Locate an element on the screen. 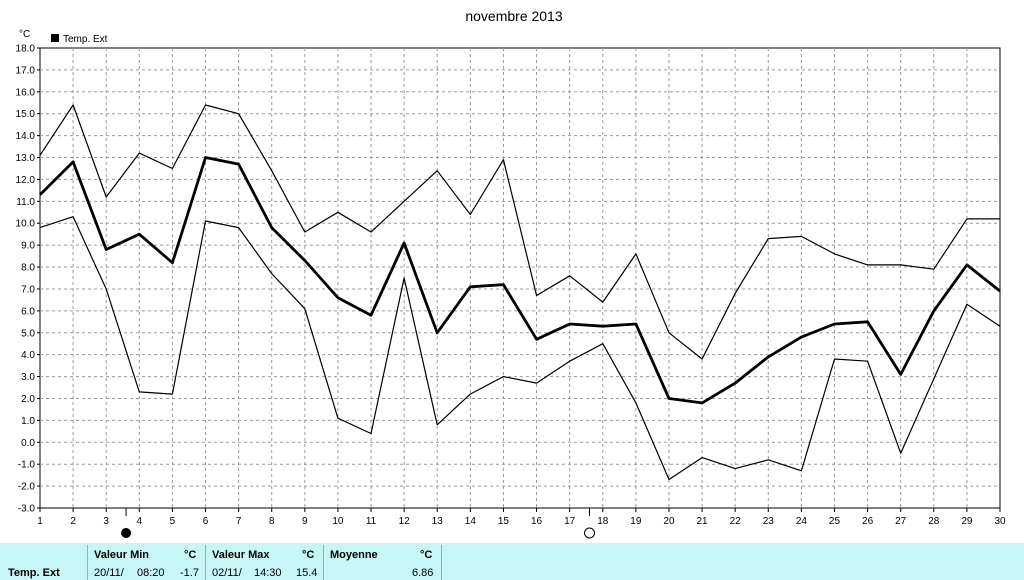 This screenshot has height=580, width=1024. max-unit: °C is located at coordinates (308, 555).